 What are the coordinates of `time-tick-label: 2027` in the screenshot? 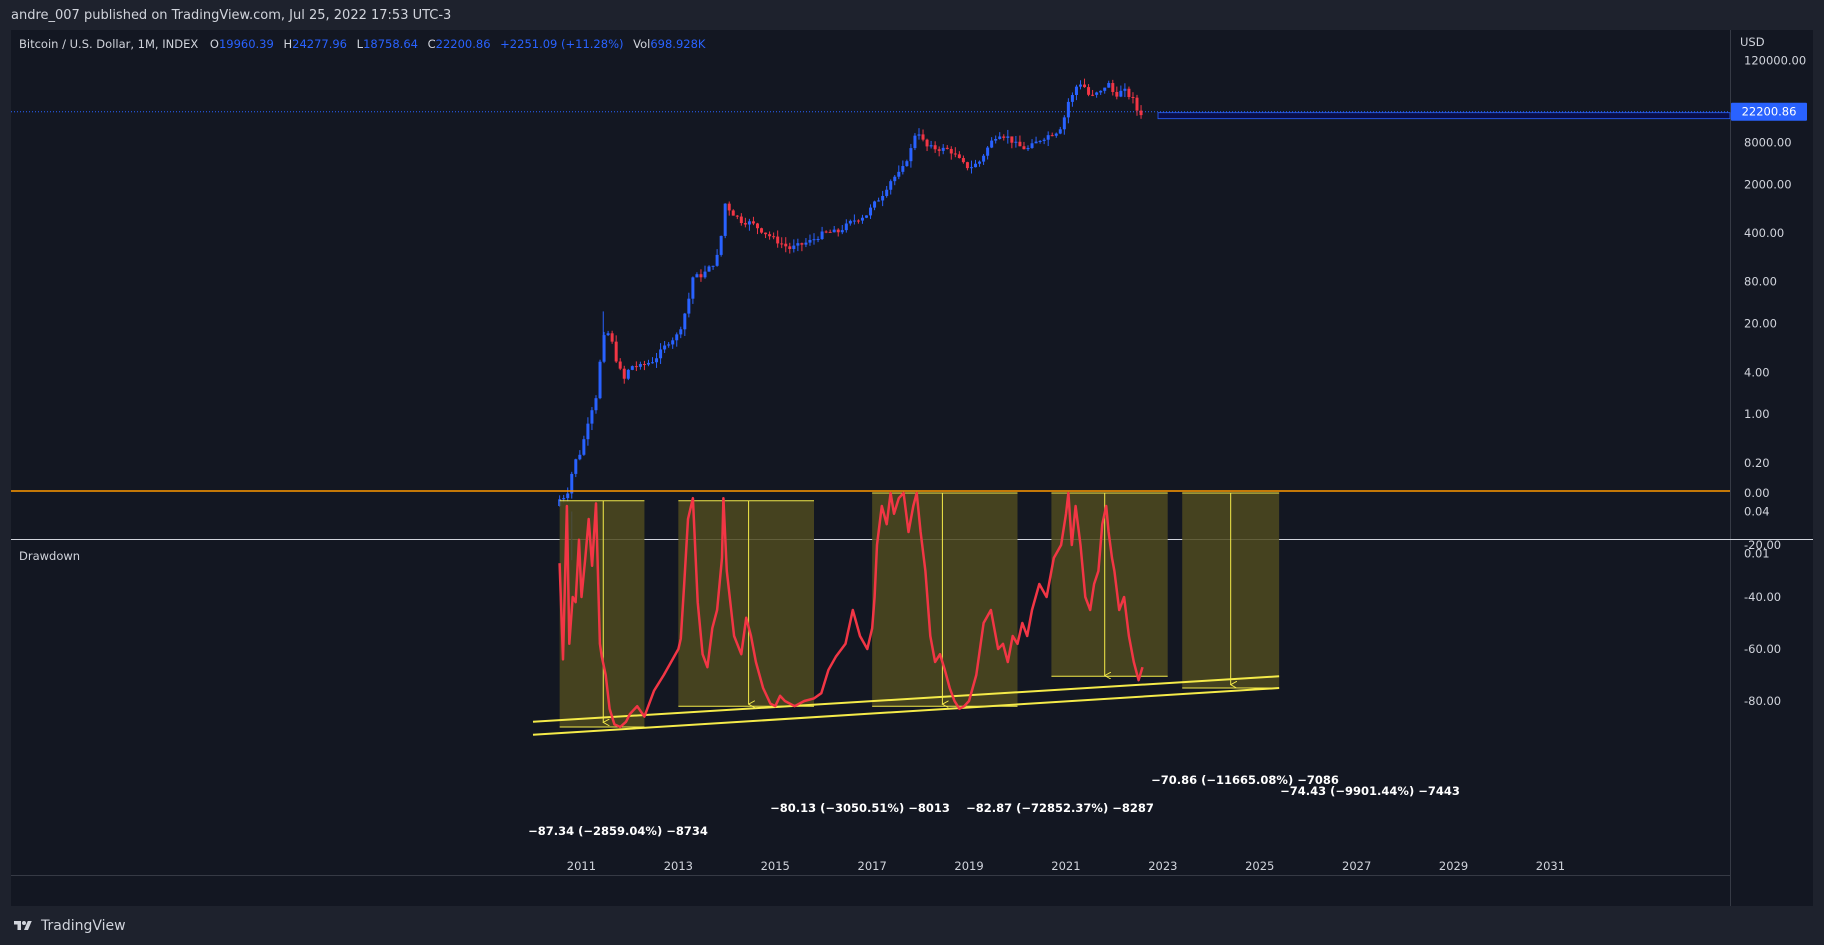 It's located at (1356, 866).